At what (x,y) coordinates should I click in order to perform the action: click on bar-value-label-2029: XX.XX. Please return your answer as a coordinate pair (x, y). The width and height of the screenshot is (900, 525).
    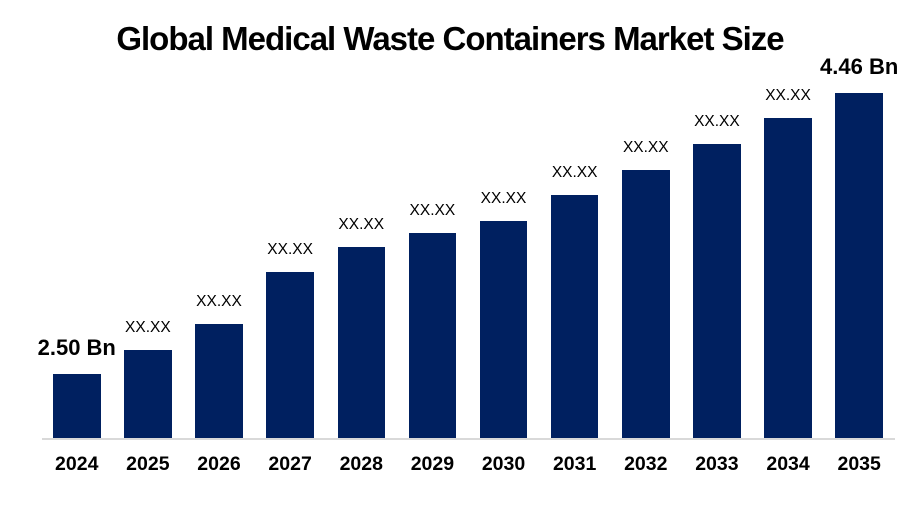
    Looking at the image, I should click on (432, 210).